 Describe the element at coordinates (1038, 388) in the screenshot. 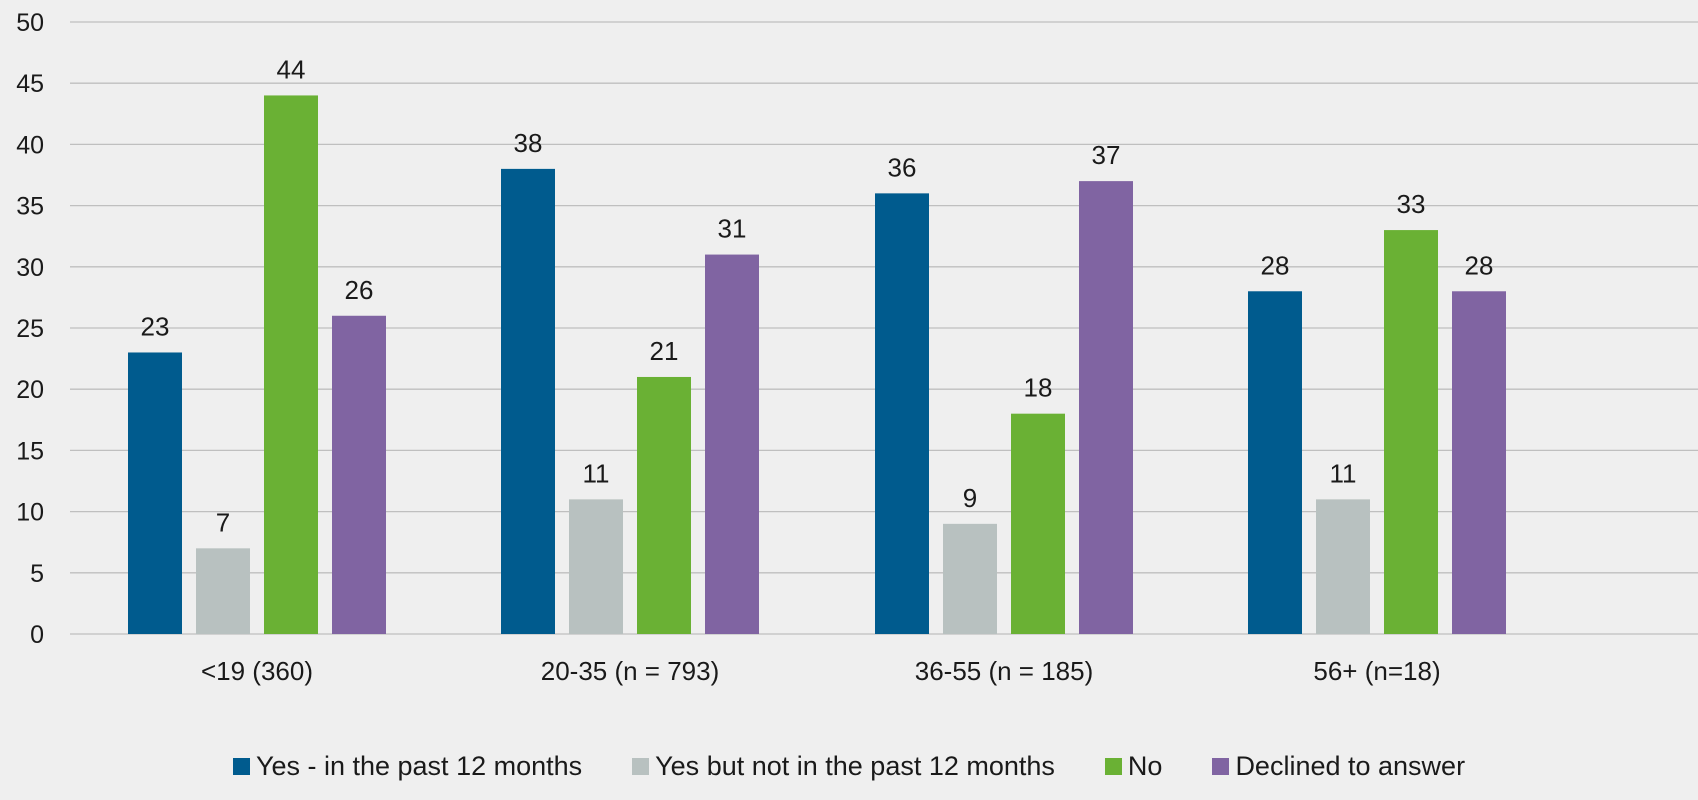

I see `data-label: 18` at that location.